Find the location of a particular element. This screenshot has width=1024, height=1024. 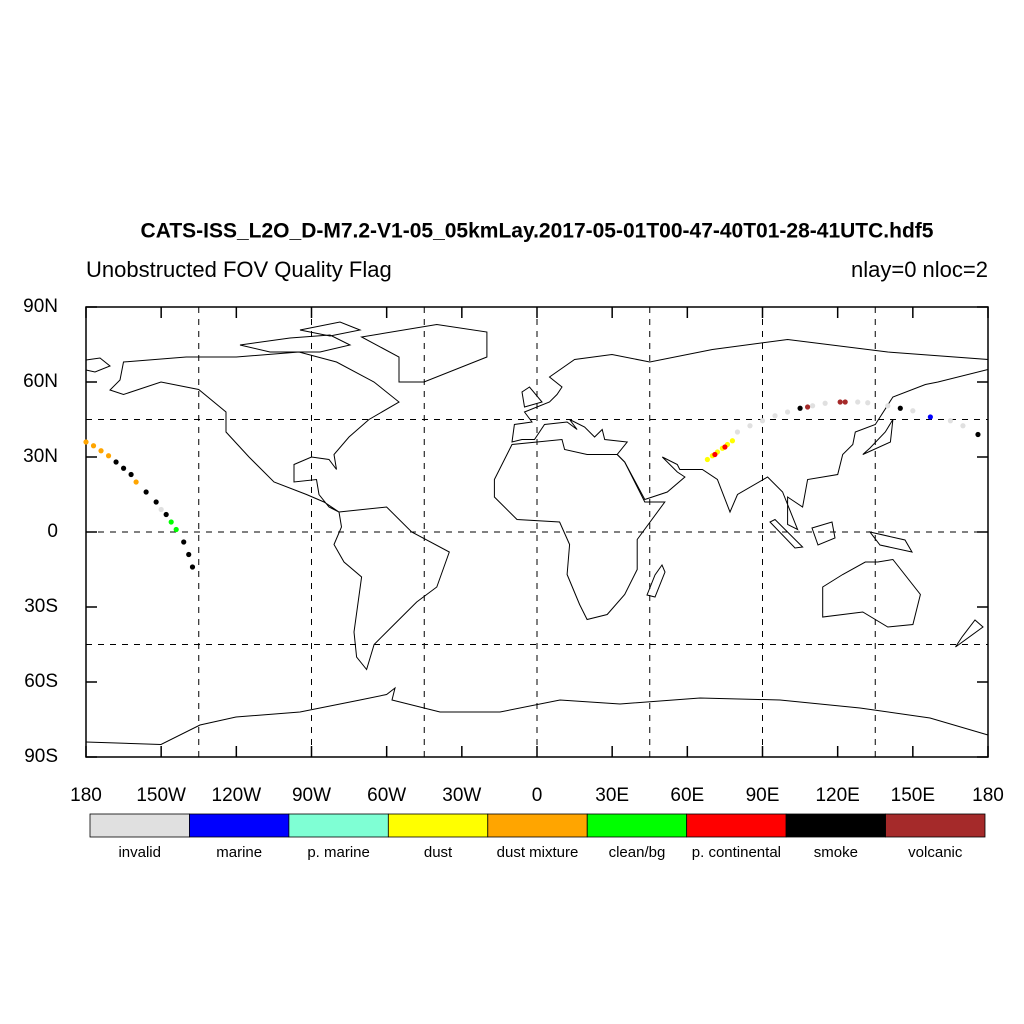

x-tick-label: 90W is located at coordinates (311, 795).